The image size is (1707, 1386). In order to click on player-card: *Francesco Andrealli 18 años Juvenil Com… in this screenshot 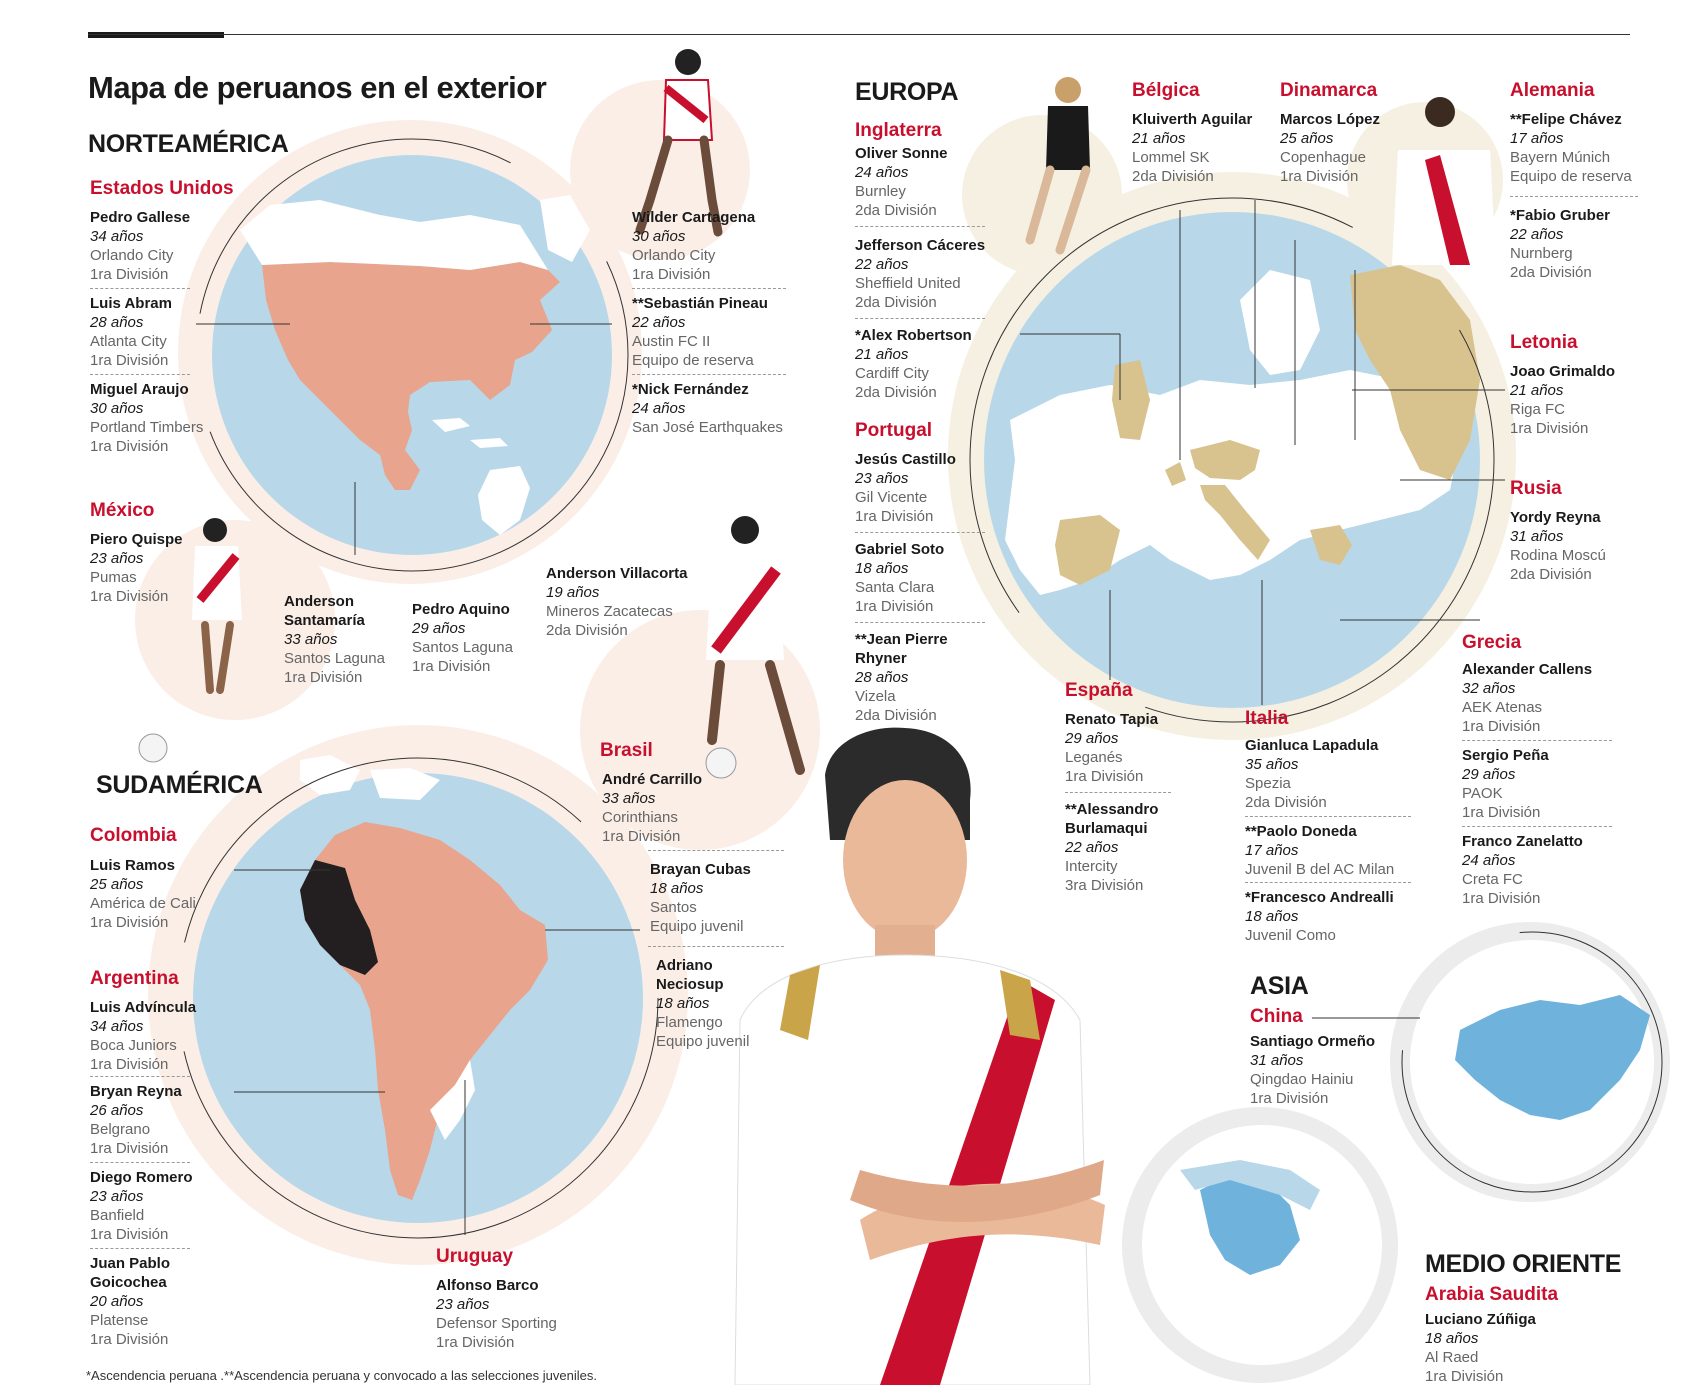, I will do `click(1319, 916)`.